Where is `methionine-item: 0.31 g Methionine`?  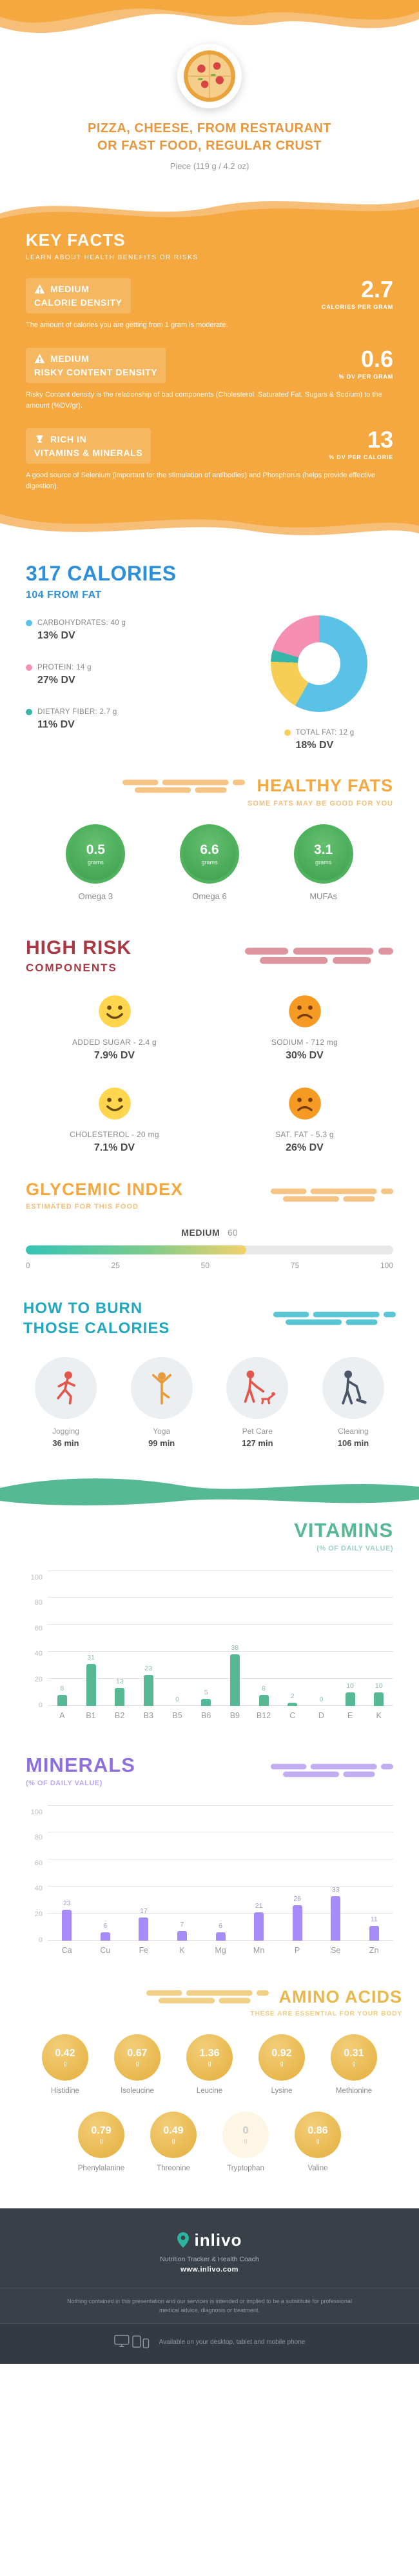
methionine-item: 0.31 g Methionine is located at coordinates (354, 2064).